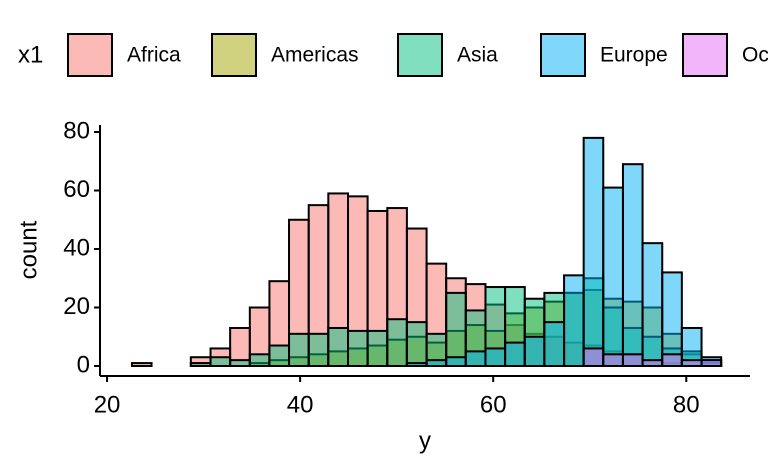 This screenshot has height=474, width=768. Describe the element at coordinates (107, 404) in the screenshot. I see `x-tick-label: 20` at that location.